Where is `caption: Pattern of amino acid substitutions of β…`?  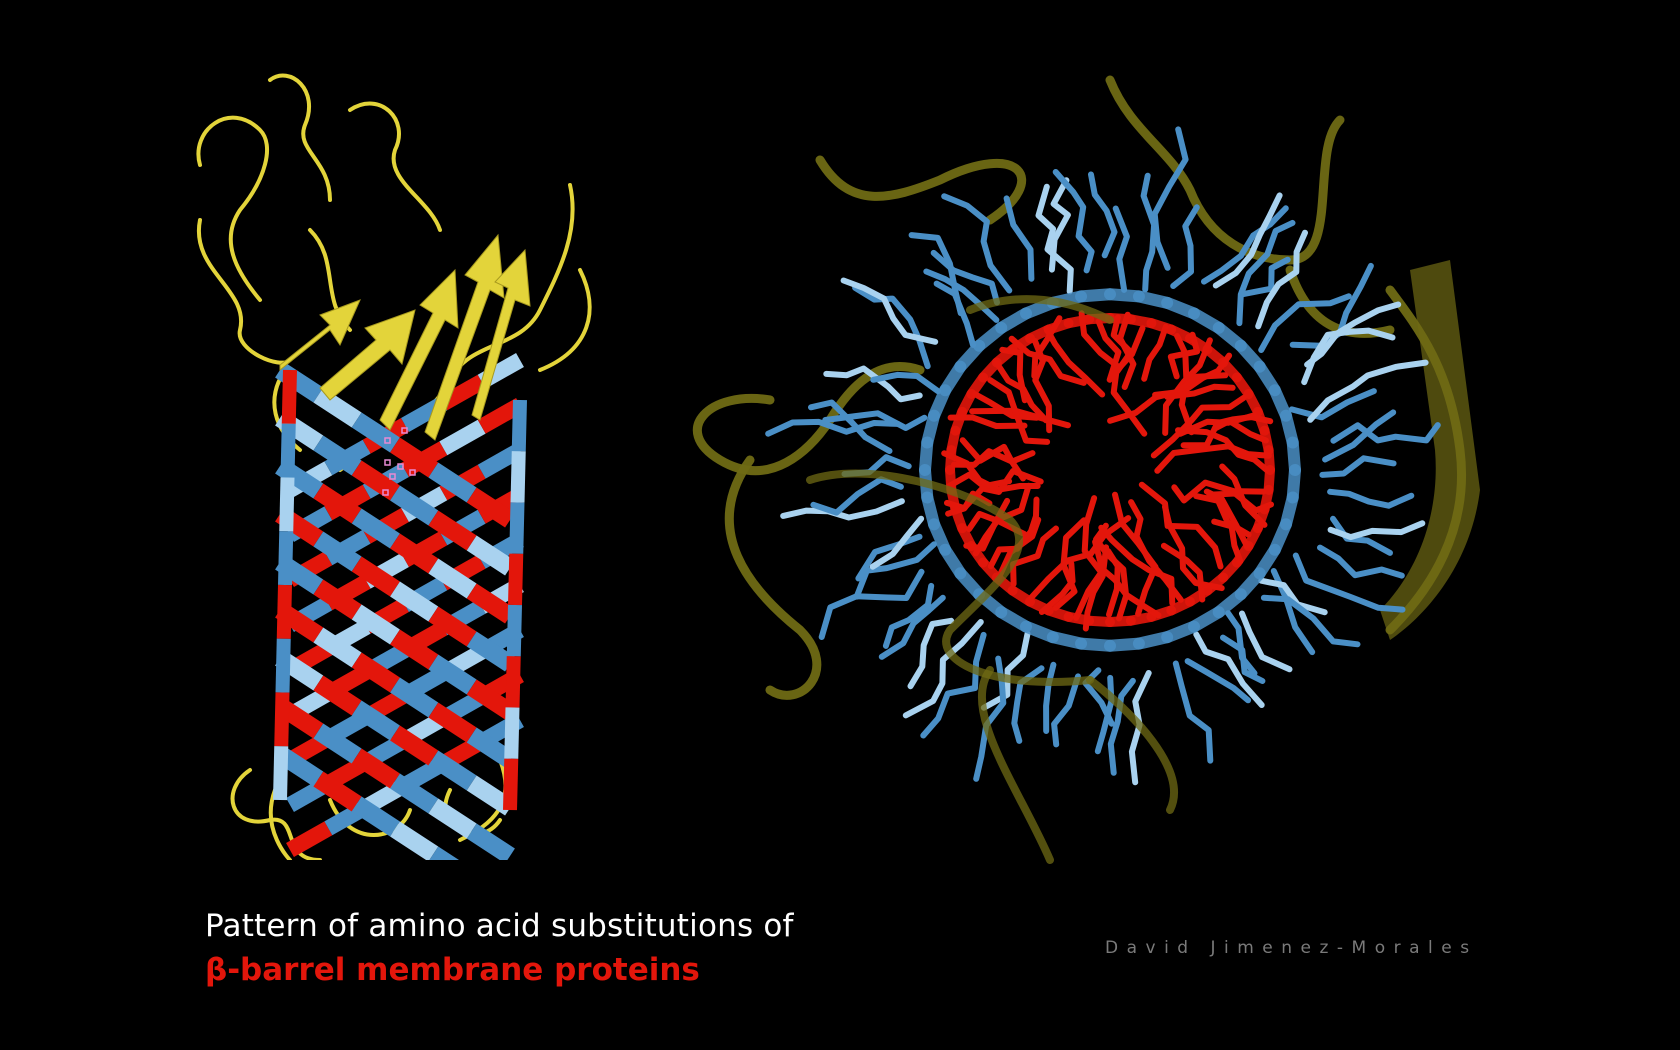 caption: Pattern of amino acid substitutions of β… is located at coordinates (555, 949).